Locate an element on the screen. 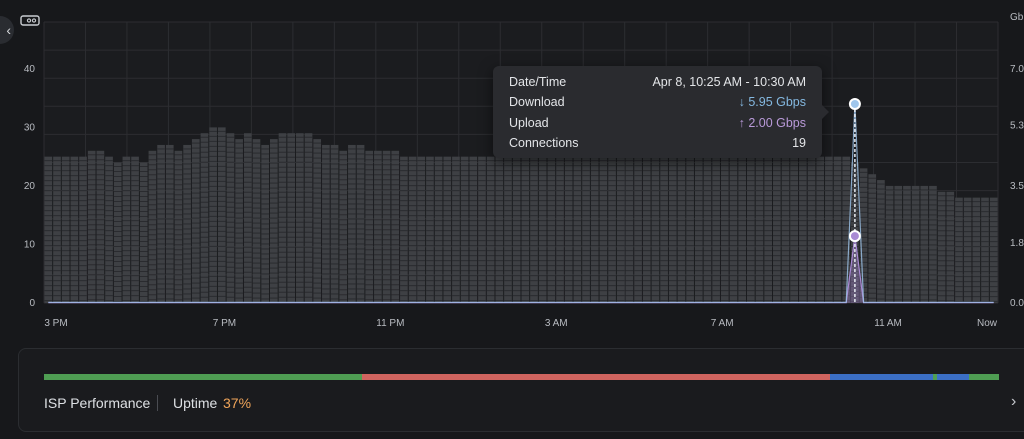 The image size is (1024, 439). chevron-left-icon: ‹ is located at coordinates (8, 30).